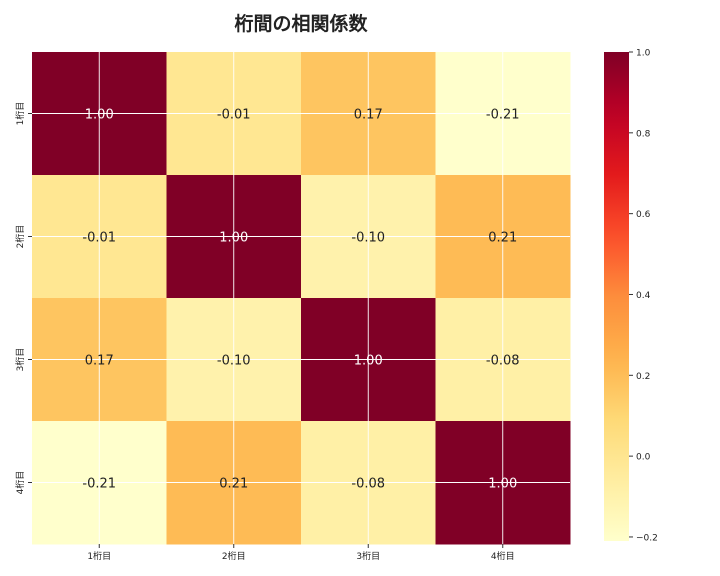 Image resolution: width=720 pixels, height=576 pixels. I want to click on y-tick-label: 2桁目, so click(20, 237).